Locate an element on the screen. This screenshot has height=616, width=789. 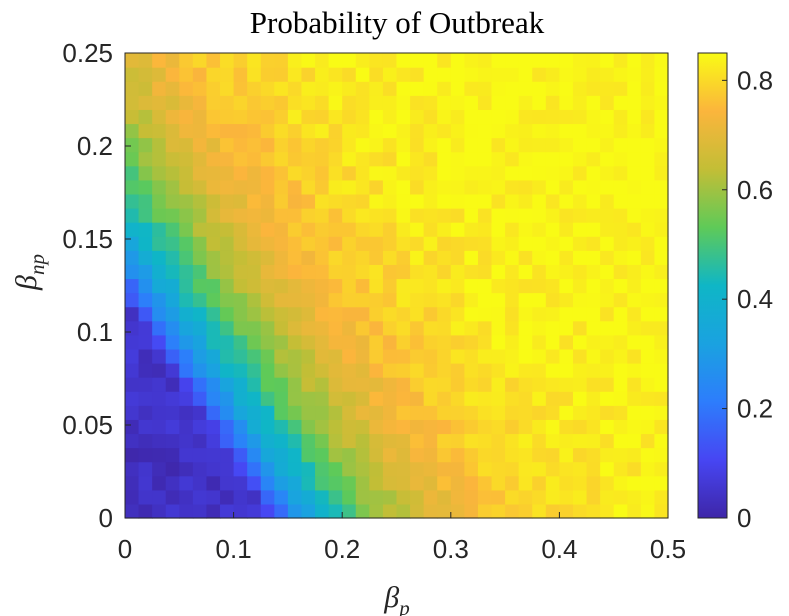
svg-text: βp is located at coordinates (396, 598).